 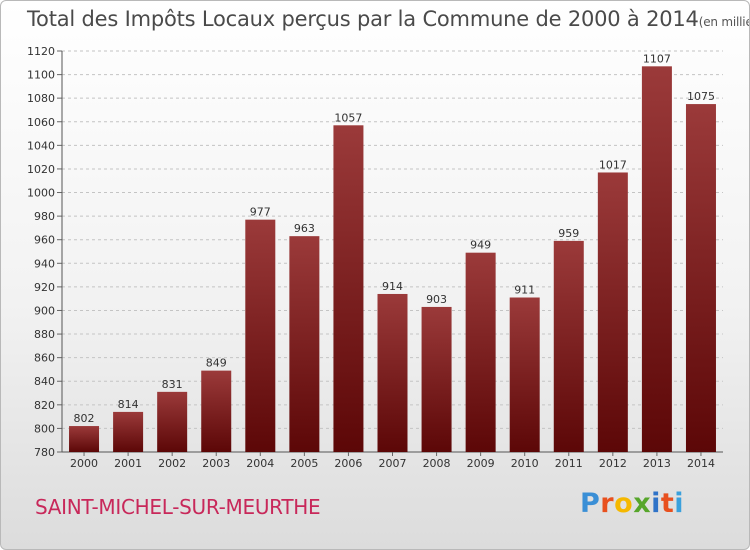 What do you see at coordinates (701, 463) in the screenshot?
I see `x-tick-label: 2014` at bounding box center [701, 463].